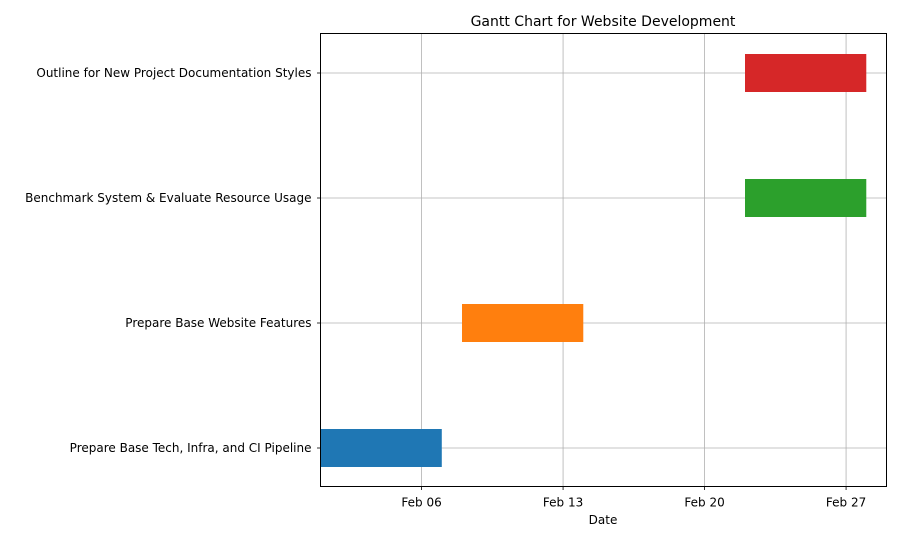 The image size is (899, 543). What do you see at coordinates (846, 503) in the screenshot?
I see `x-tick-label: Feb 27` at bounding box center [846, 503].